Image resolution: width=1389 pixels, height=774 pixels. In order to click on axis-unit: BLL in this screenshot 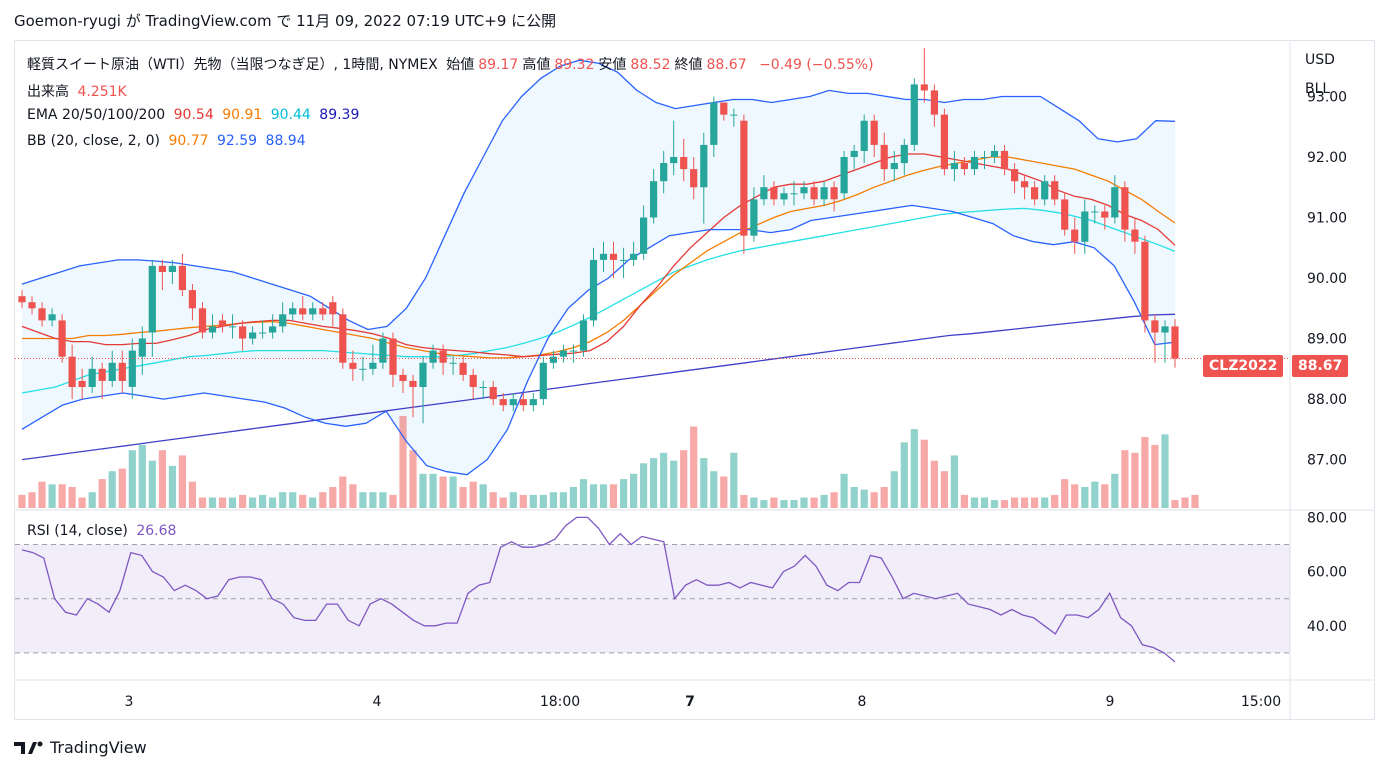, I will do `click(1318, 89)`.